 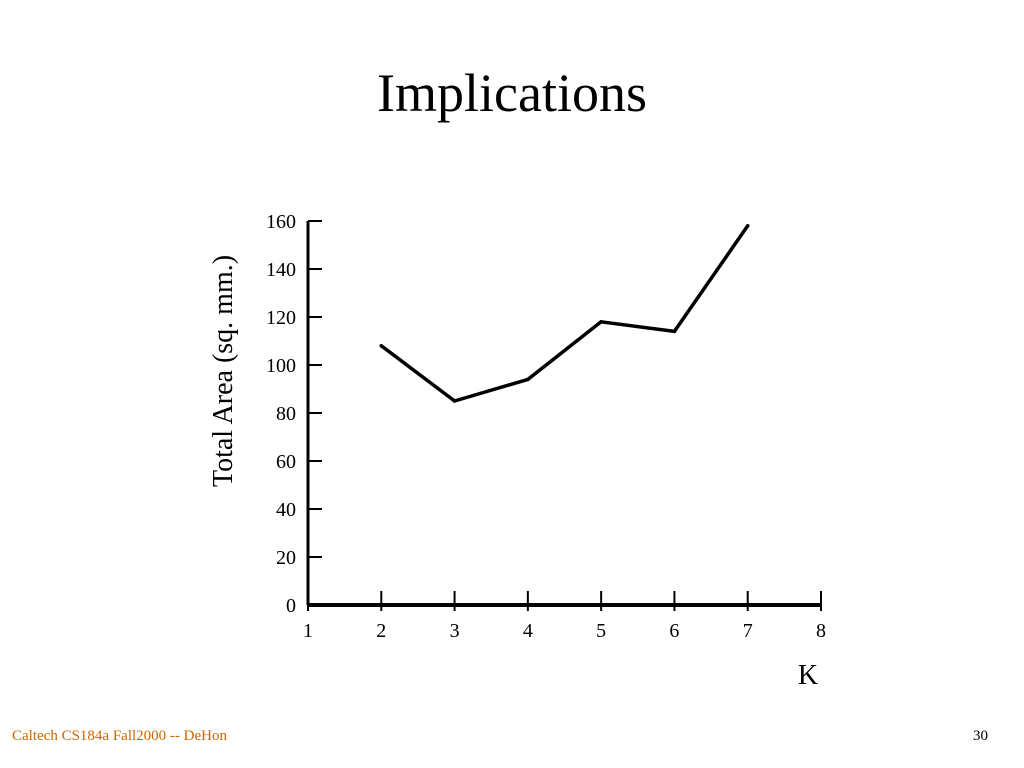 I want to click on x-tick-label: 5, so click(x=601, y=631).